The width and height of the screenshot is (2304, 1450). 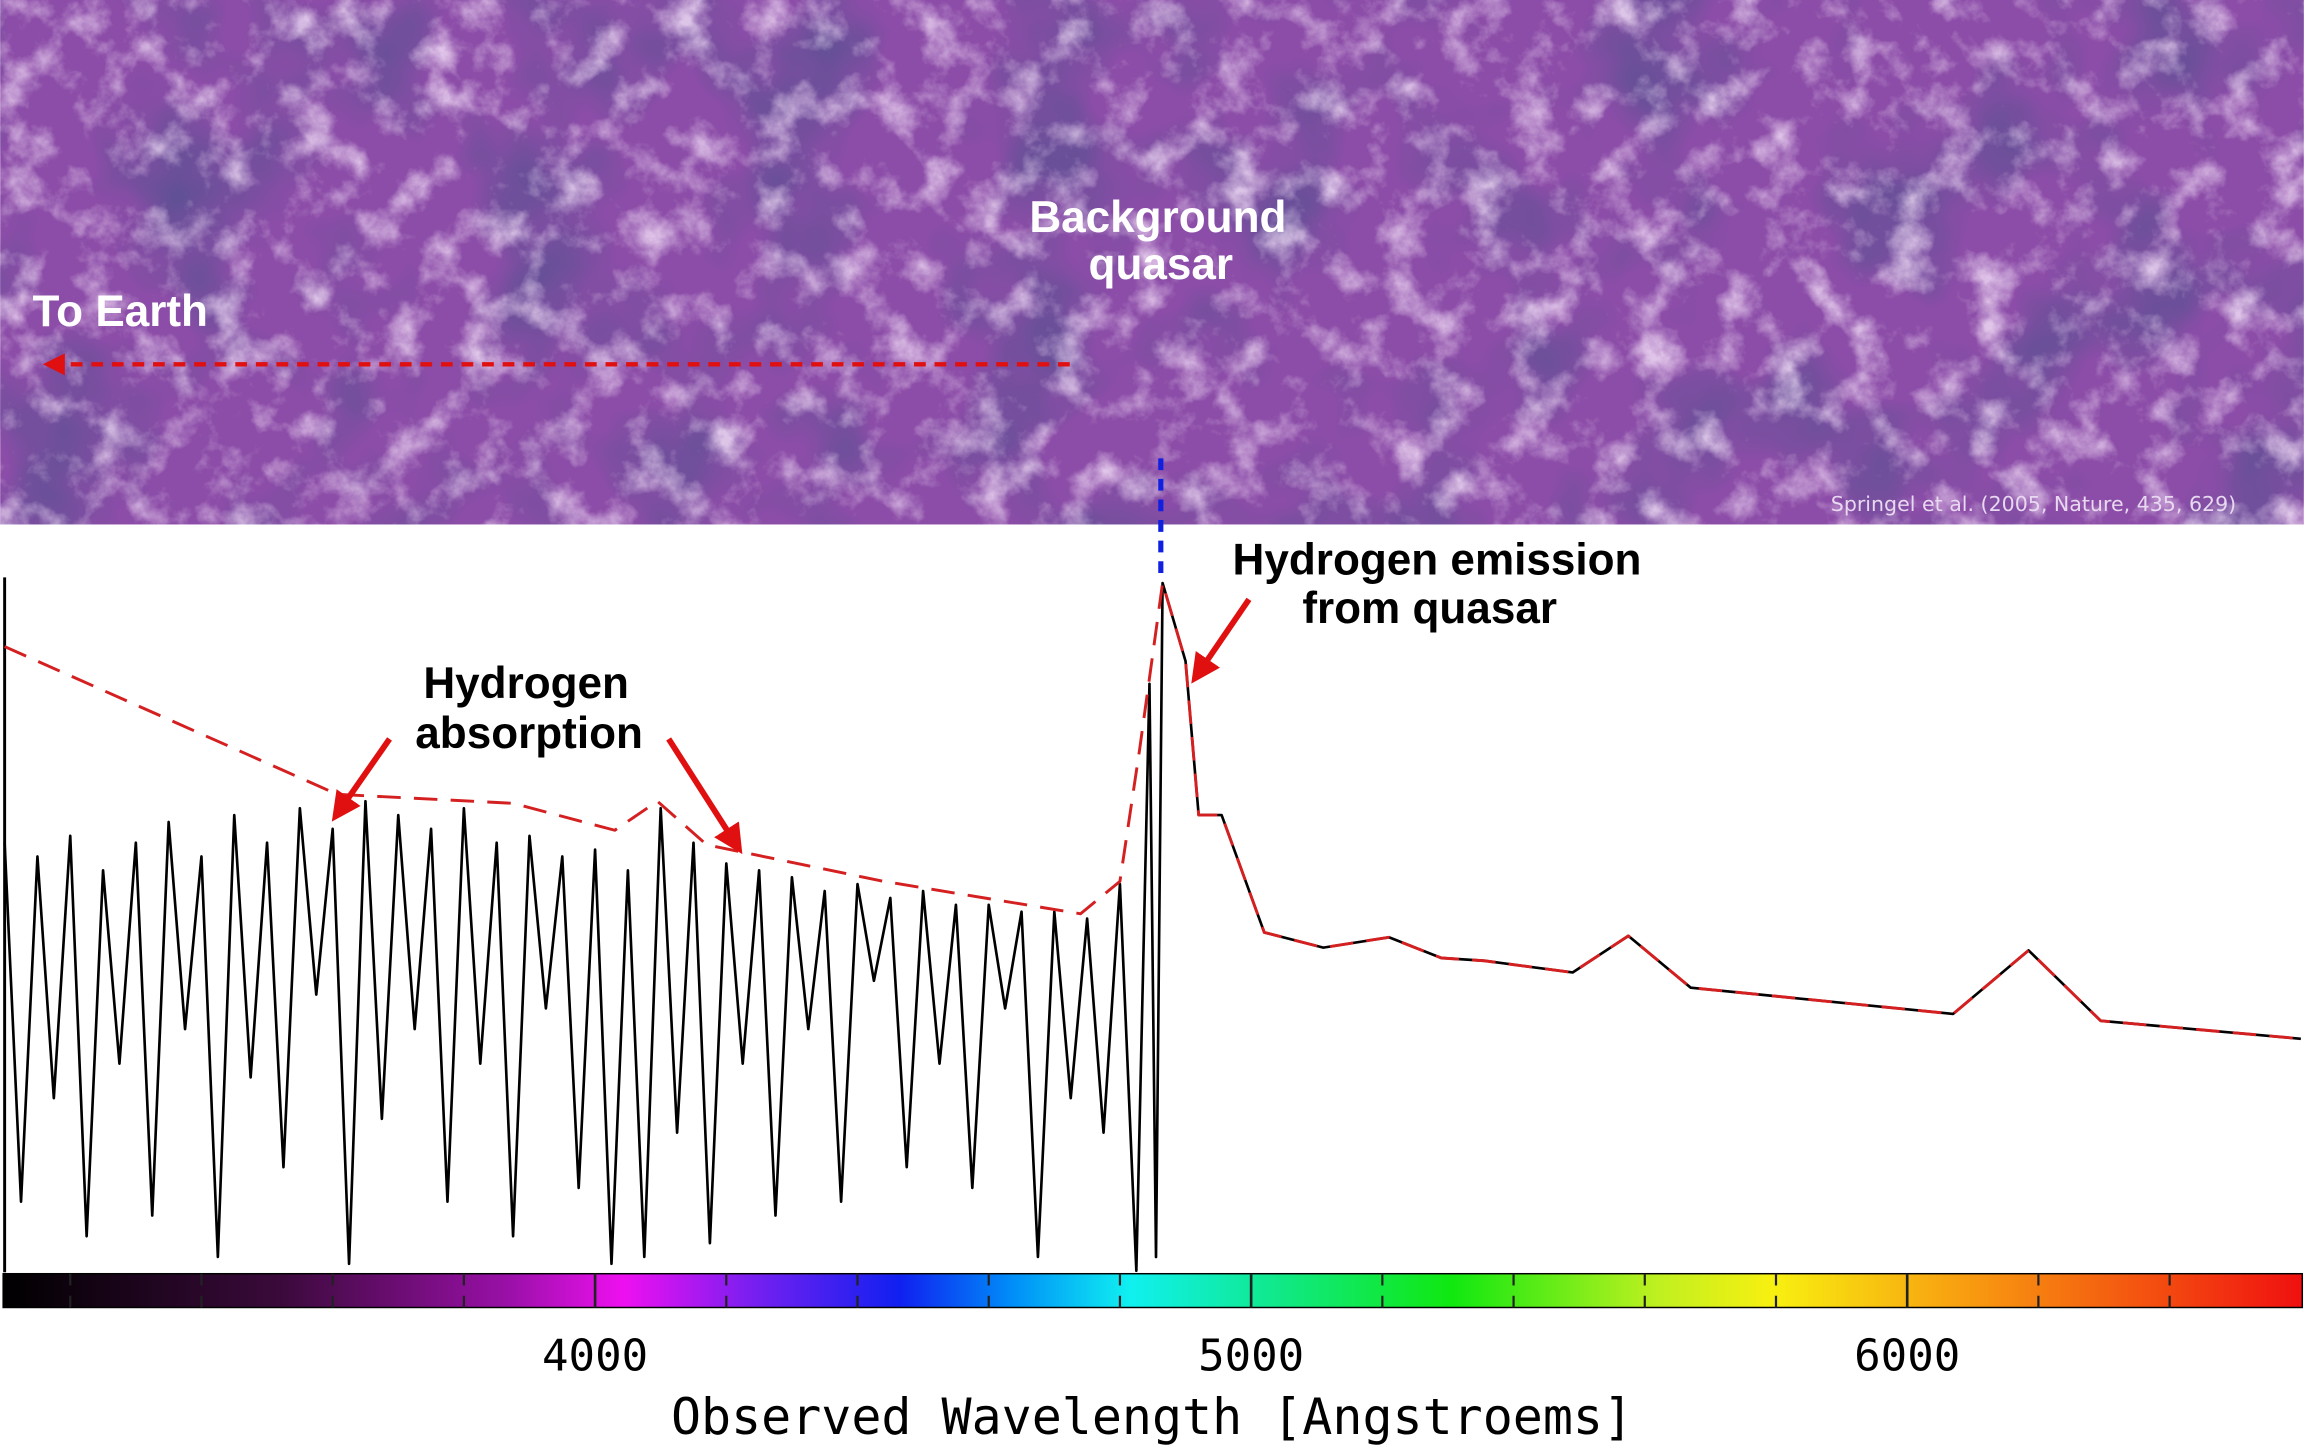 What do you see at coordinates (1157, 217) in the screenshot?
I see `quasar-label: Background` at bounding box center [1157, 217].